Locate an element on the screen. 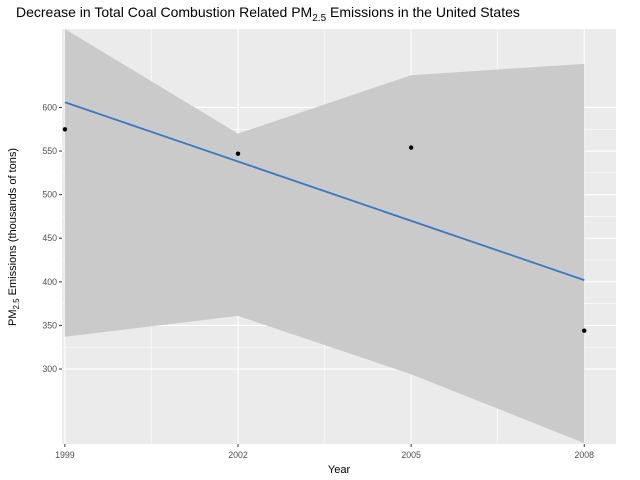  chart-title-subscript: 2.5 is located at coordinates (319, 18).